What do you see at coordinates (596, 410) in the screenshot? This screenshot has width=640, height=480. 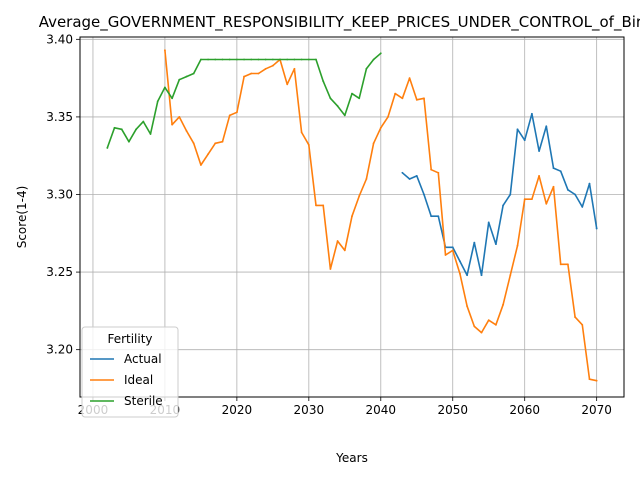 I see `x-tick-label: 2070` at bounding box center [596, 410].